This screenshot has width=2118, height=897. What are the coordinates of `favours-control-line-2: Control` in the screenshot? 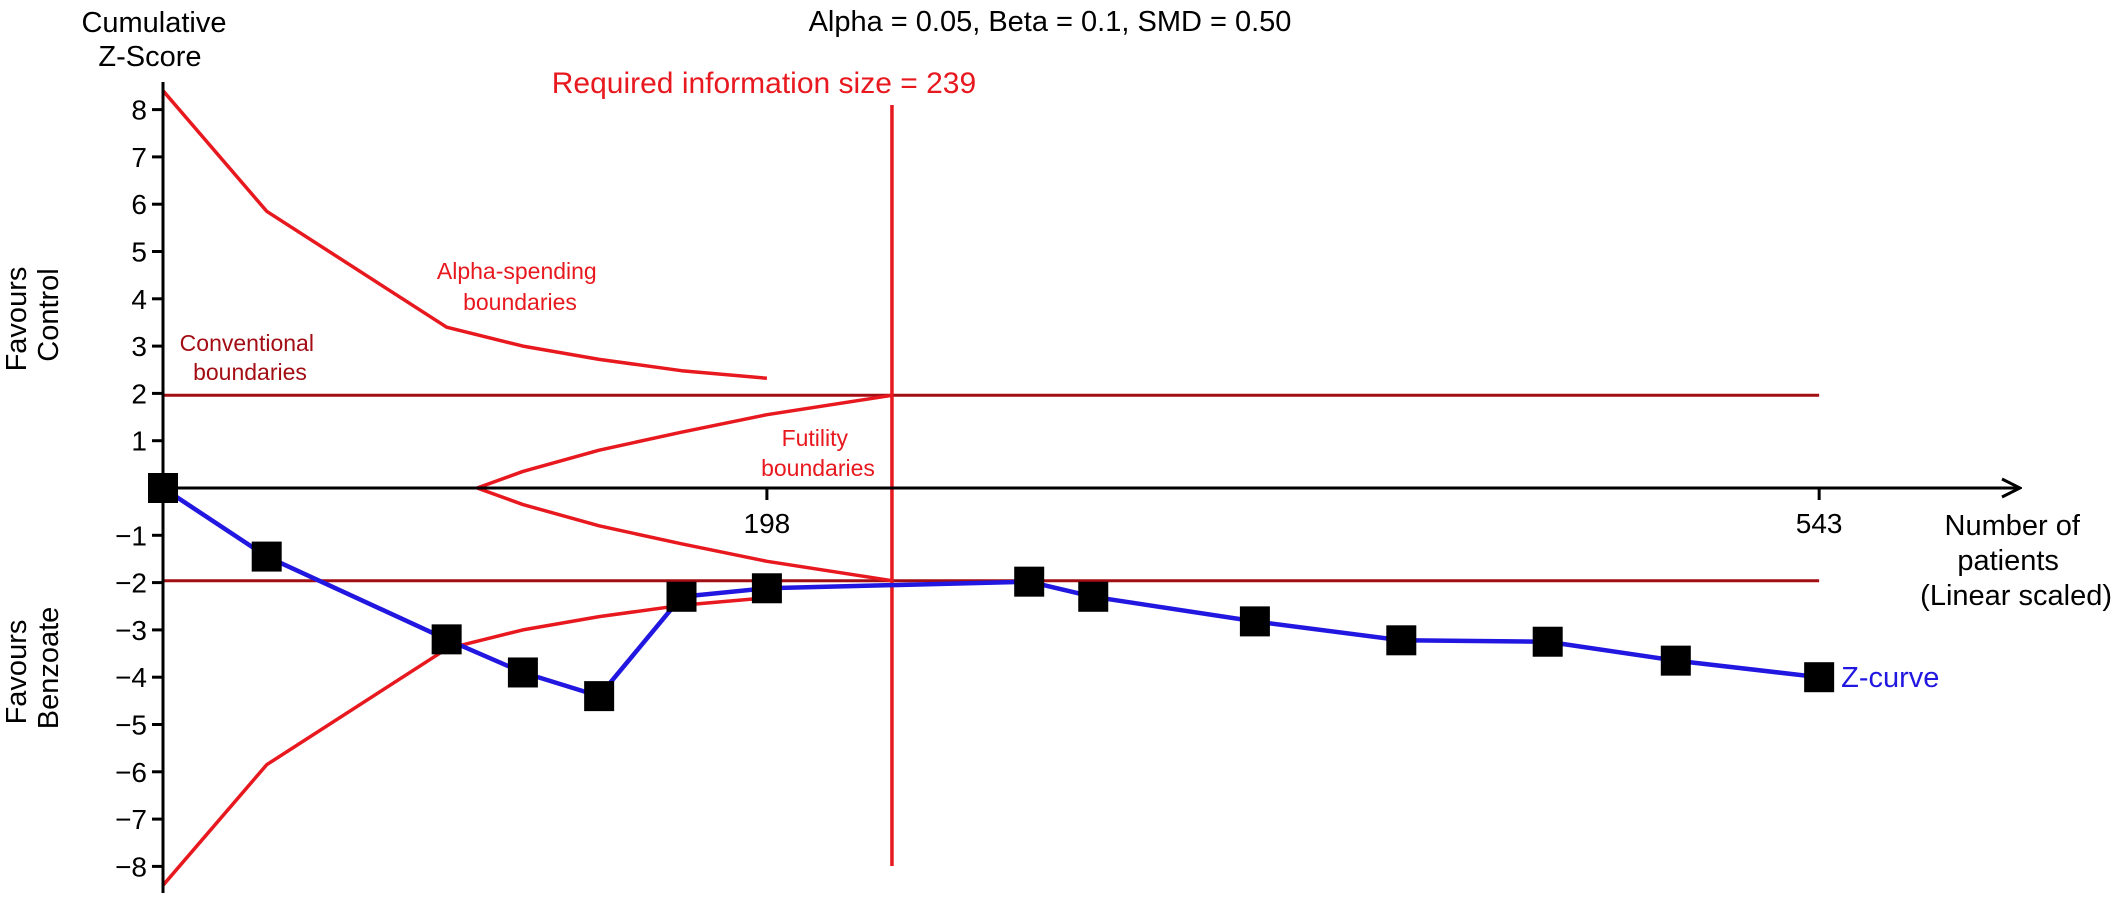 It's located at (49, 315).